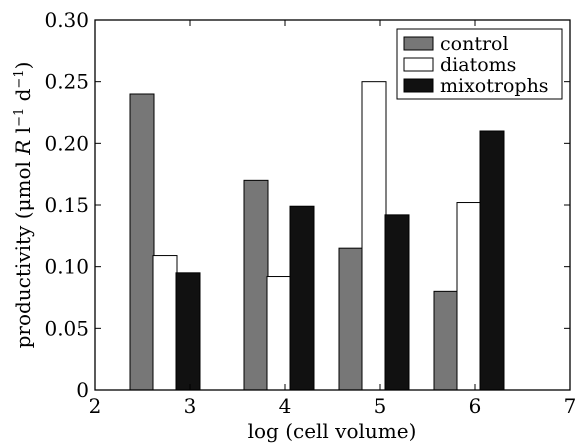  I want to click on y-tick-label-3: 0.15, so click(66, 205).